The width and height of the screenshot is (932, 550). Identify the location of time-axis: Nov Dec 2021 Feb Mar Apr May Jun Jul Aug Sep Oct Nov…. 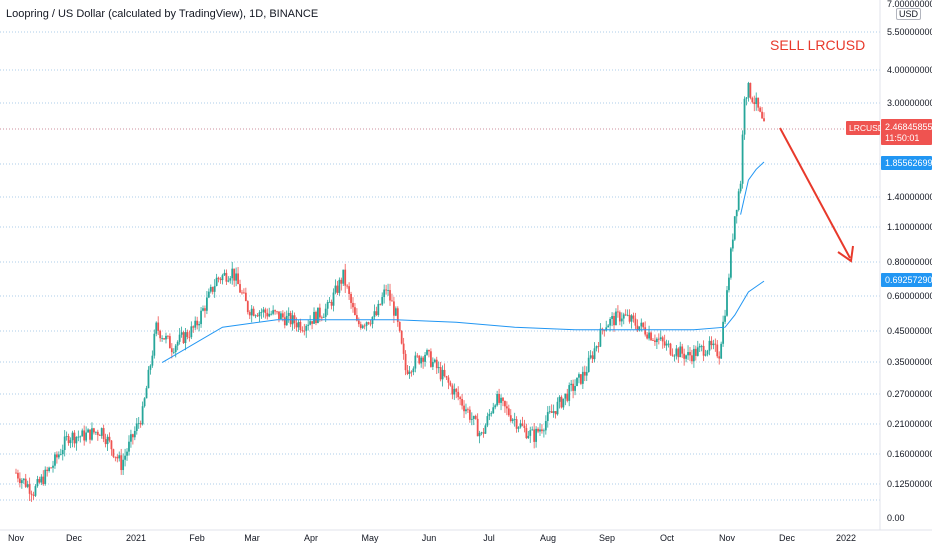
(466, 536).